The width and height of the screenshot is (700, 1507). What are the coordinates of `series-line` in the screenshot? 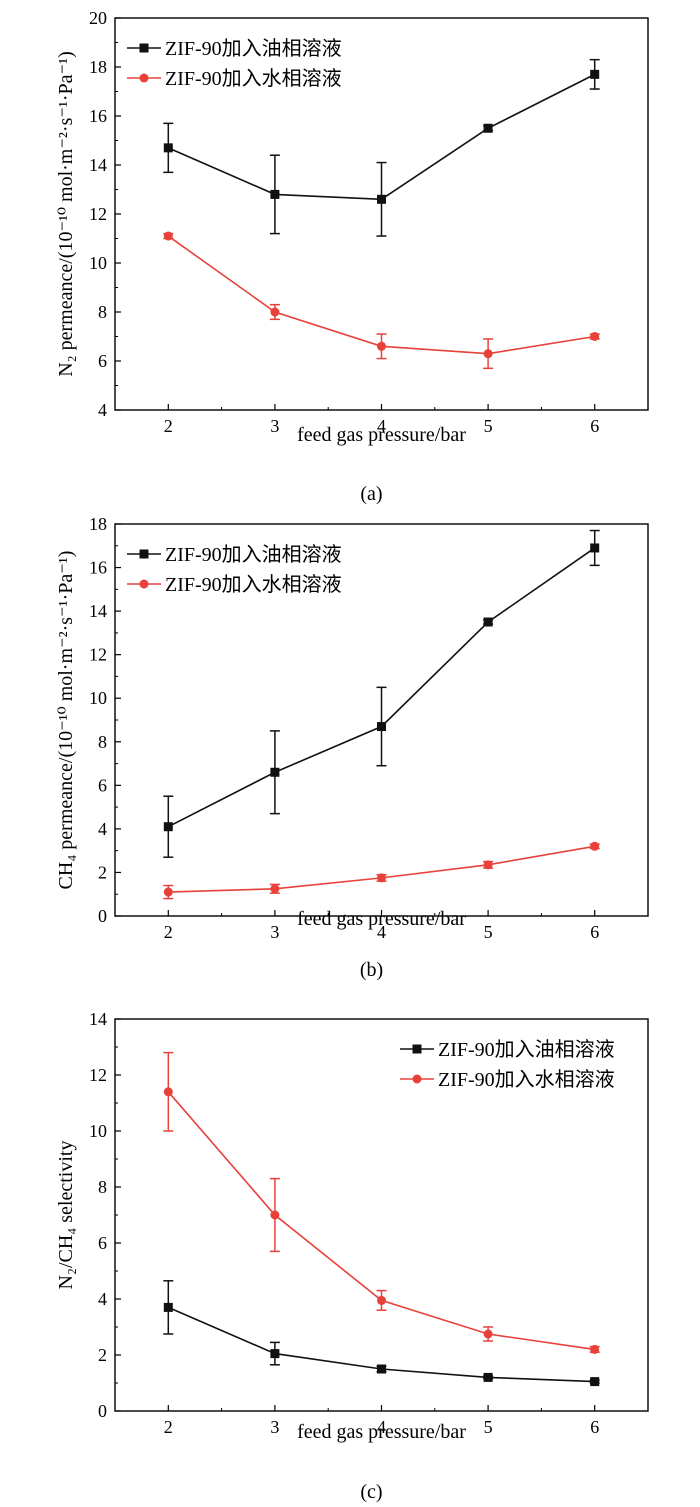 It's located at (381, 869).